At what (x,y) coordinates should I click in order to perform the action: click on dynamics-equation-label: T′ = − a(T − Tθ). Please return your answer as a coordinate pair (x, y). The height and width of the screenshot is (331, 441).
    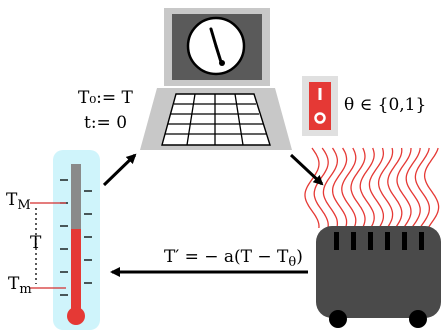
    Looking at the image, I should click on (233, 258).